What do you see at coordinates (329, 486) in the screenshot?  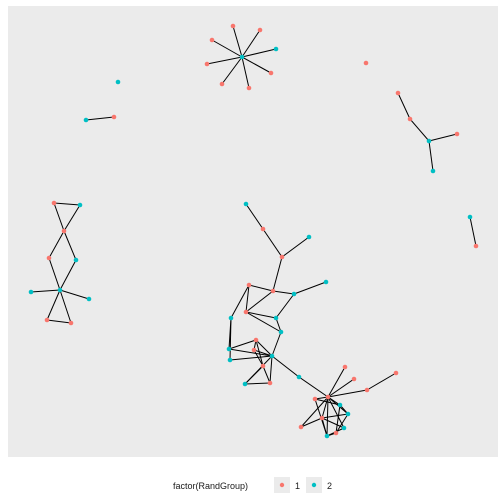 I see `legend-label-2: 2` at bounding box center [329, 486].